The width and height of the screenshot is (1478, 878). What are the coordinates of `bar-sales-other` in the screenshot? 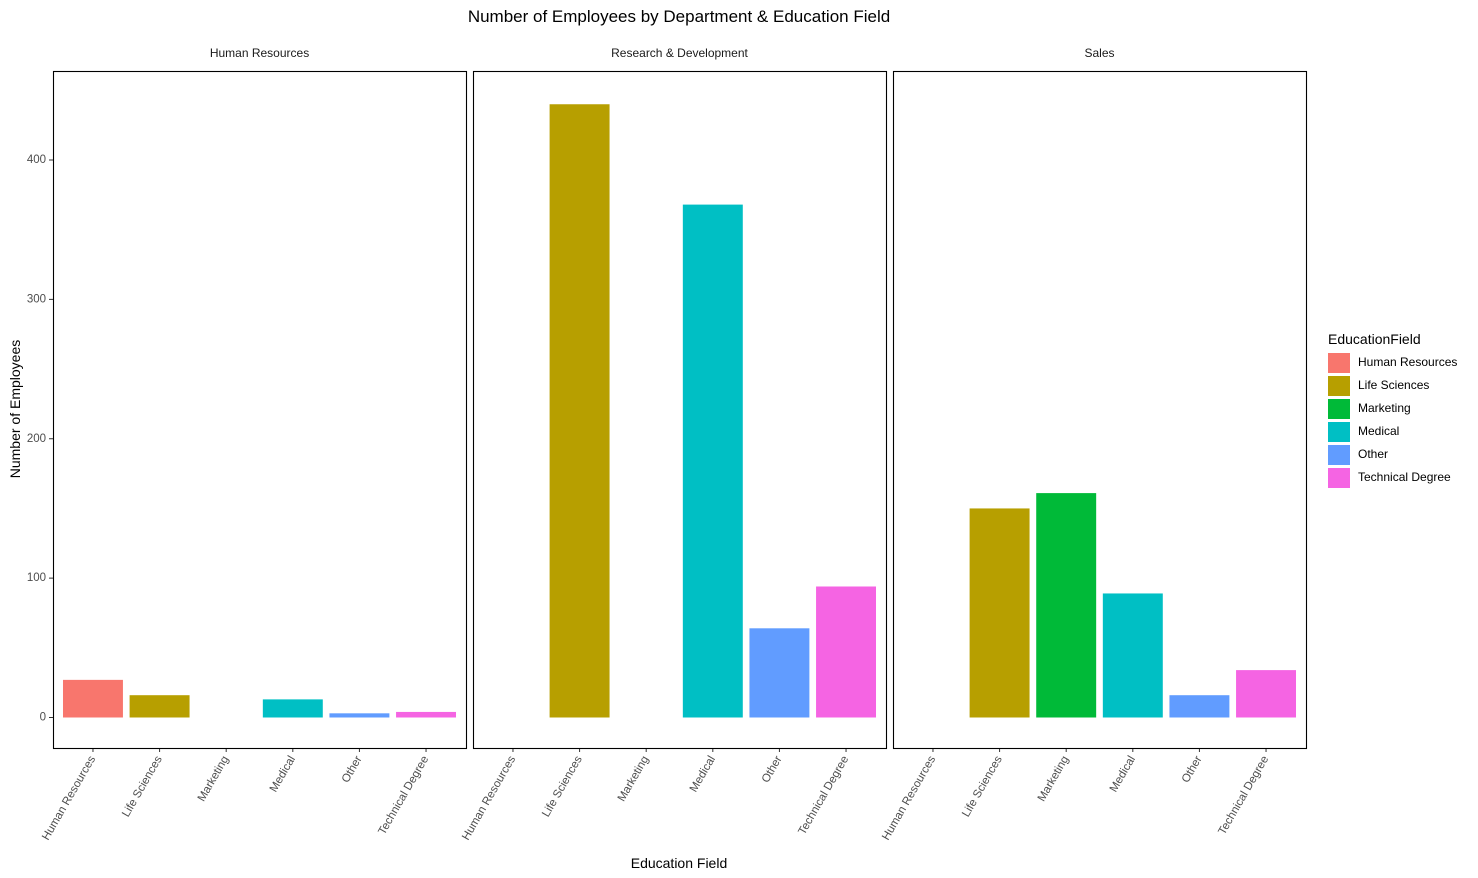 It's located at (1199, 706).